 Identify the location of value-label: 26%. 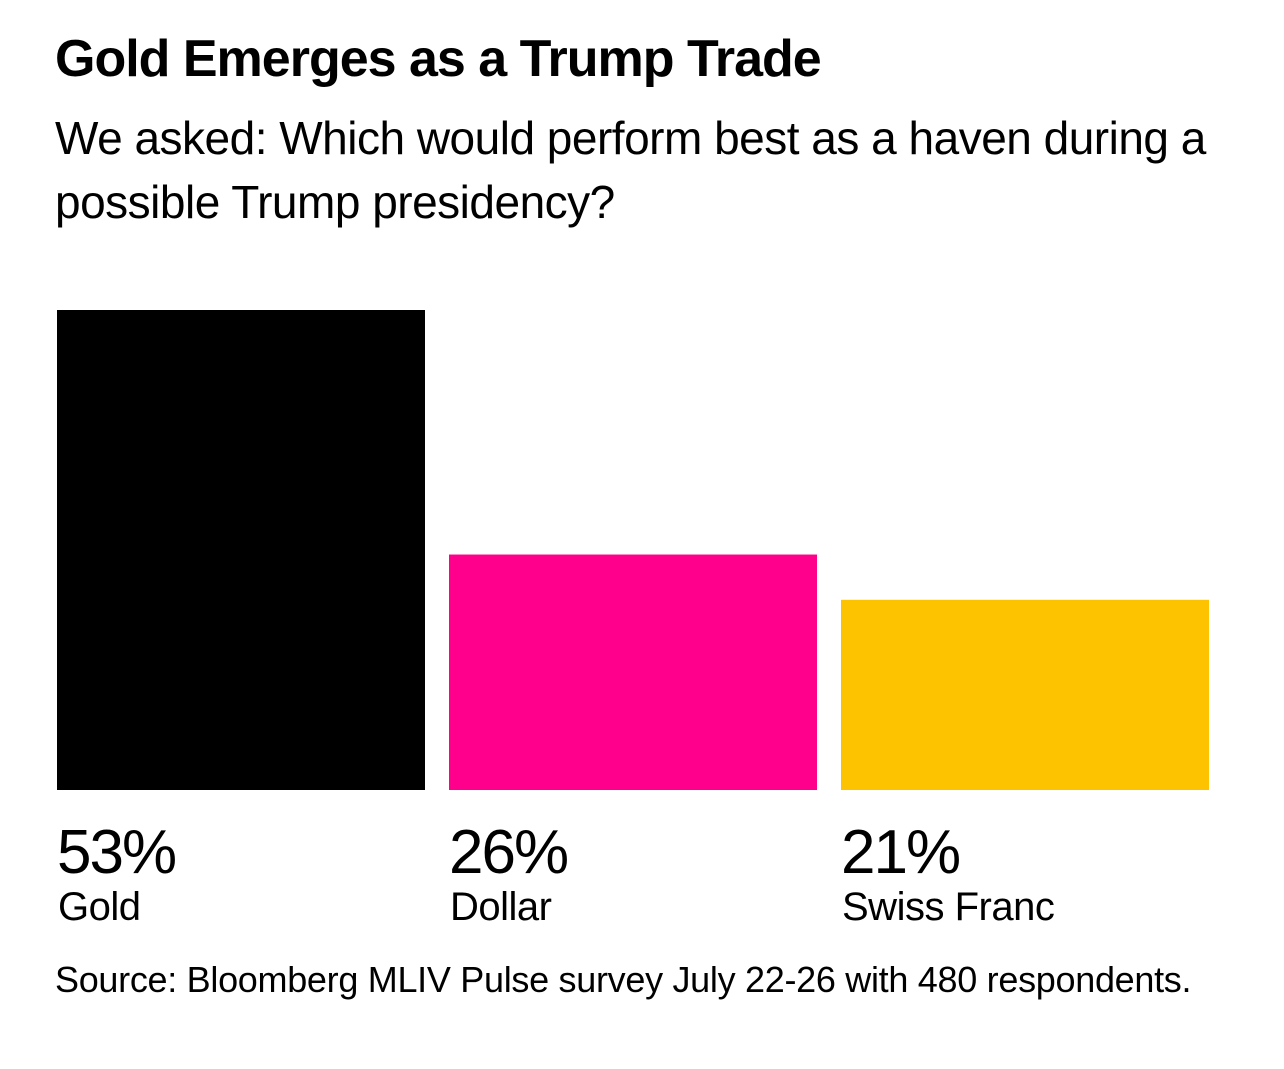
(509, 852).